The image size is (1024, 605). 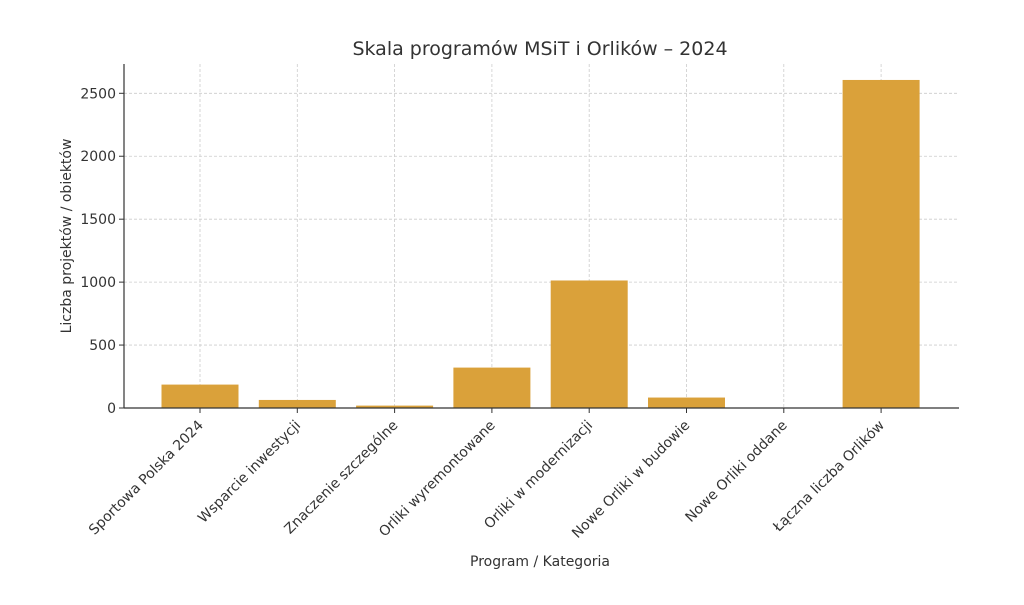 What do you see at coordinates (539, 49) in the screenshot?
I see `chart-title: Skala programów MSiT i Orlików – 2024` at bounding box center [539, 49].